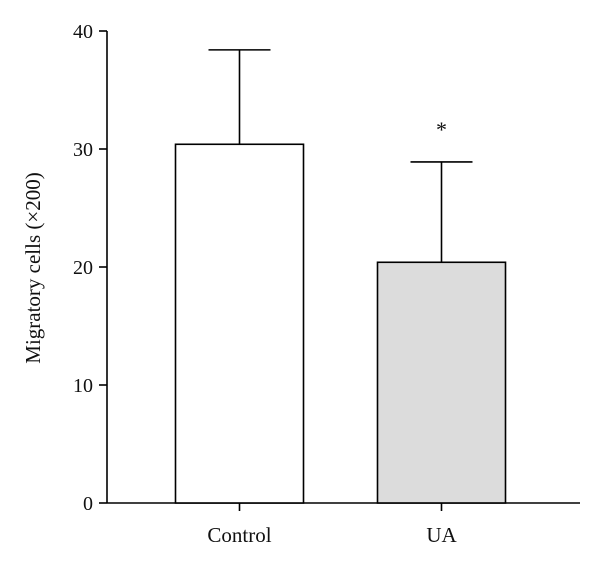 This screenshot has height=566, width=600. I want to click on y-axis-label: Migratory cells (×200), so click(33, 267).